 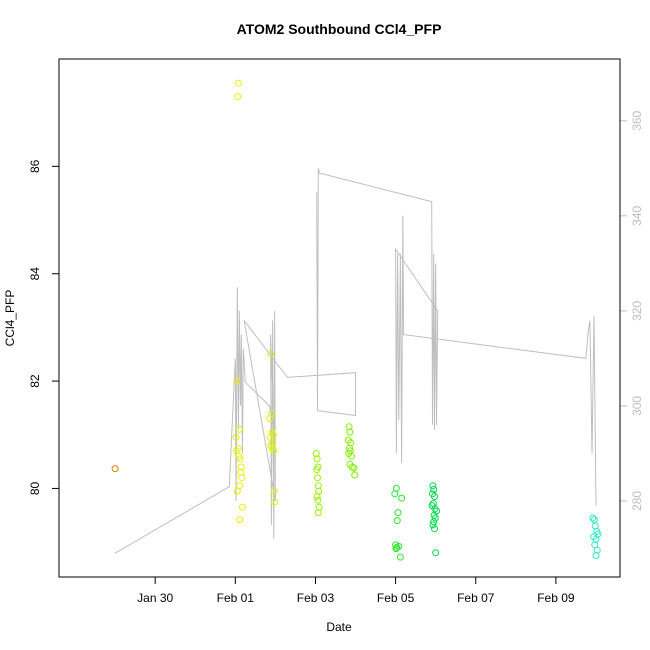 I want to click on x-tick-label: Feb 01, so click(x=236, y=598).